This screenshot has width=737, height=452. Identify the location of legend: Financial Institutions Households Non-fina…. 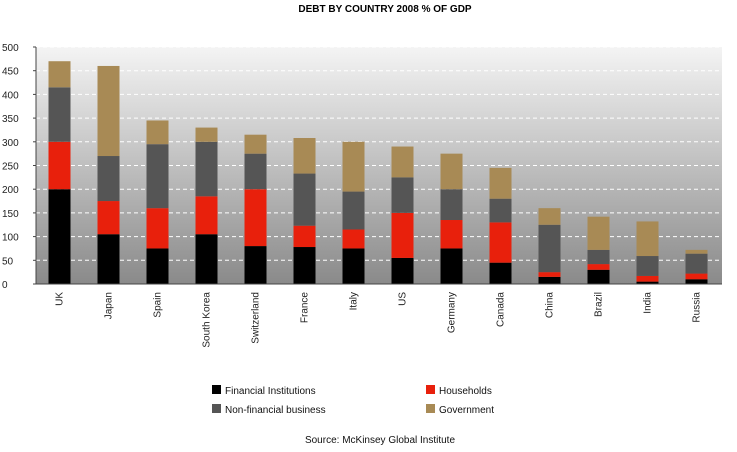
(353, 400).